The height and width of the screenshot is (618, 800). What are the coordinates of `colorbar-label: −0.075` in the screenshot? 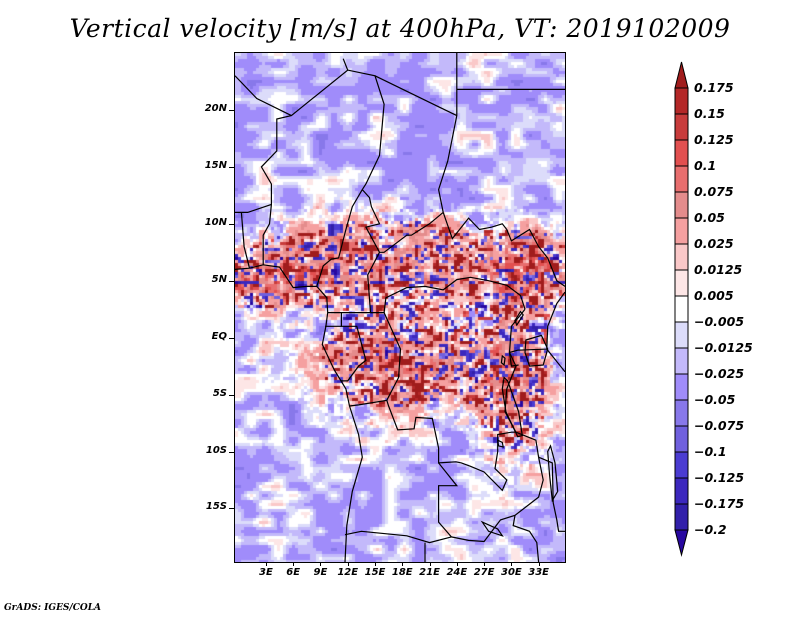 It's located at (719, 425).